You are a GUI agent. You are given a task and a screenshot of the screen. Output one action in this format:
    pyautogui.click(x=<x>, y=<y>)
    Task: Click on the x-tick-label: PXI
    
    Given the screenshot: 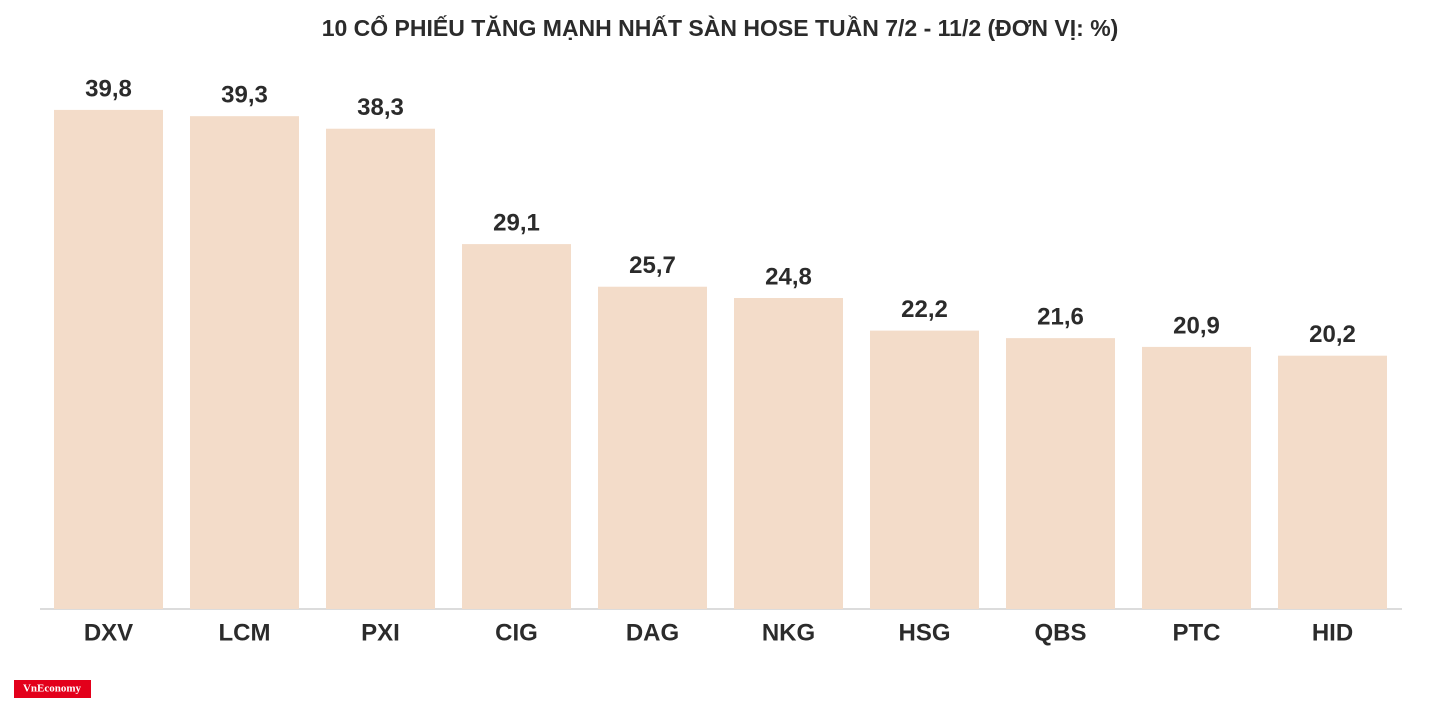 What is the action you would take?
    pyautogui.click(x=380, y=632)
    